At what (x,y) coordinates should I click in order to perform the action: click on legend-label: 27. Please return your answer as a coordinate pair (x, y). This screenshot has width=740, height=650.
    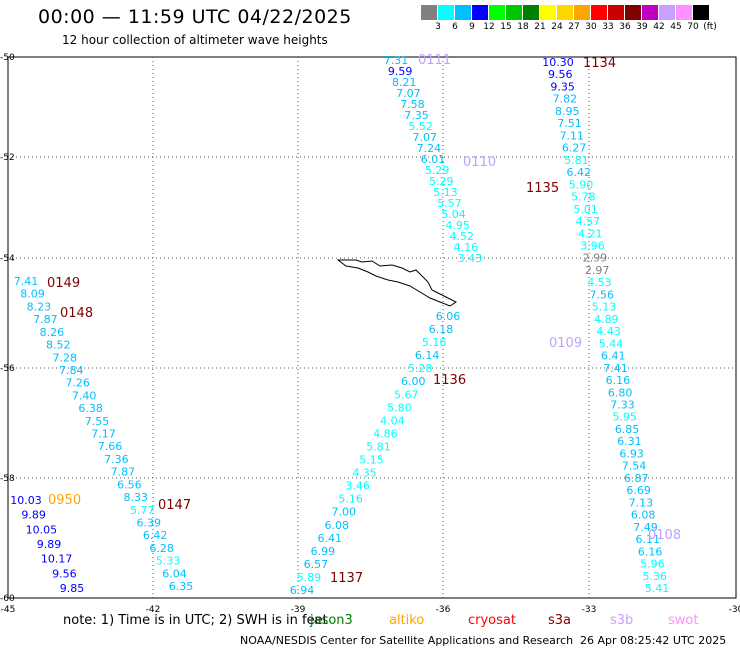
    Looking at the image, I should click on (574, 27).